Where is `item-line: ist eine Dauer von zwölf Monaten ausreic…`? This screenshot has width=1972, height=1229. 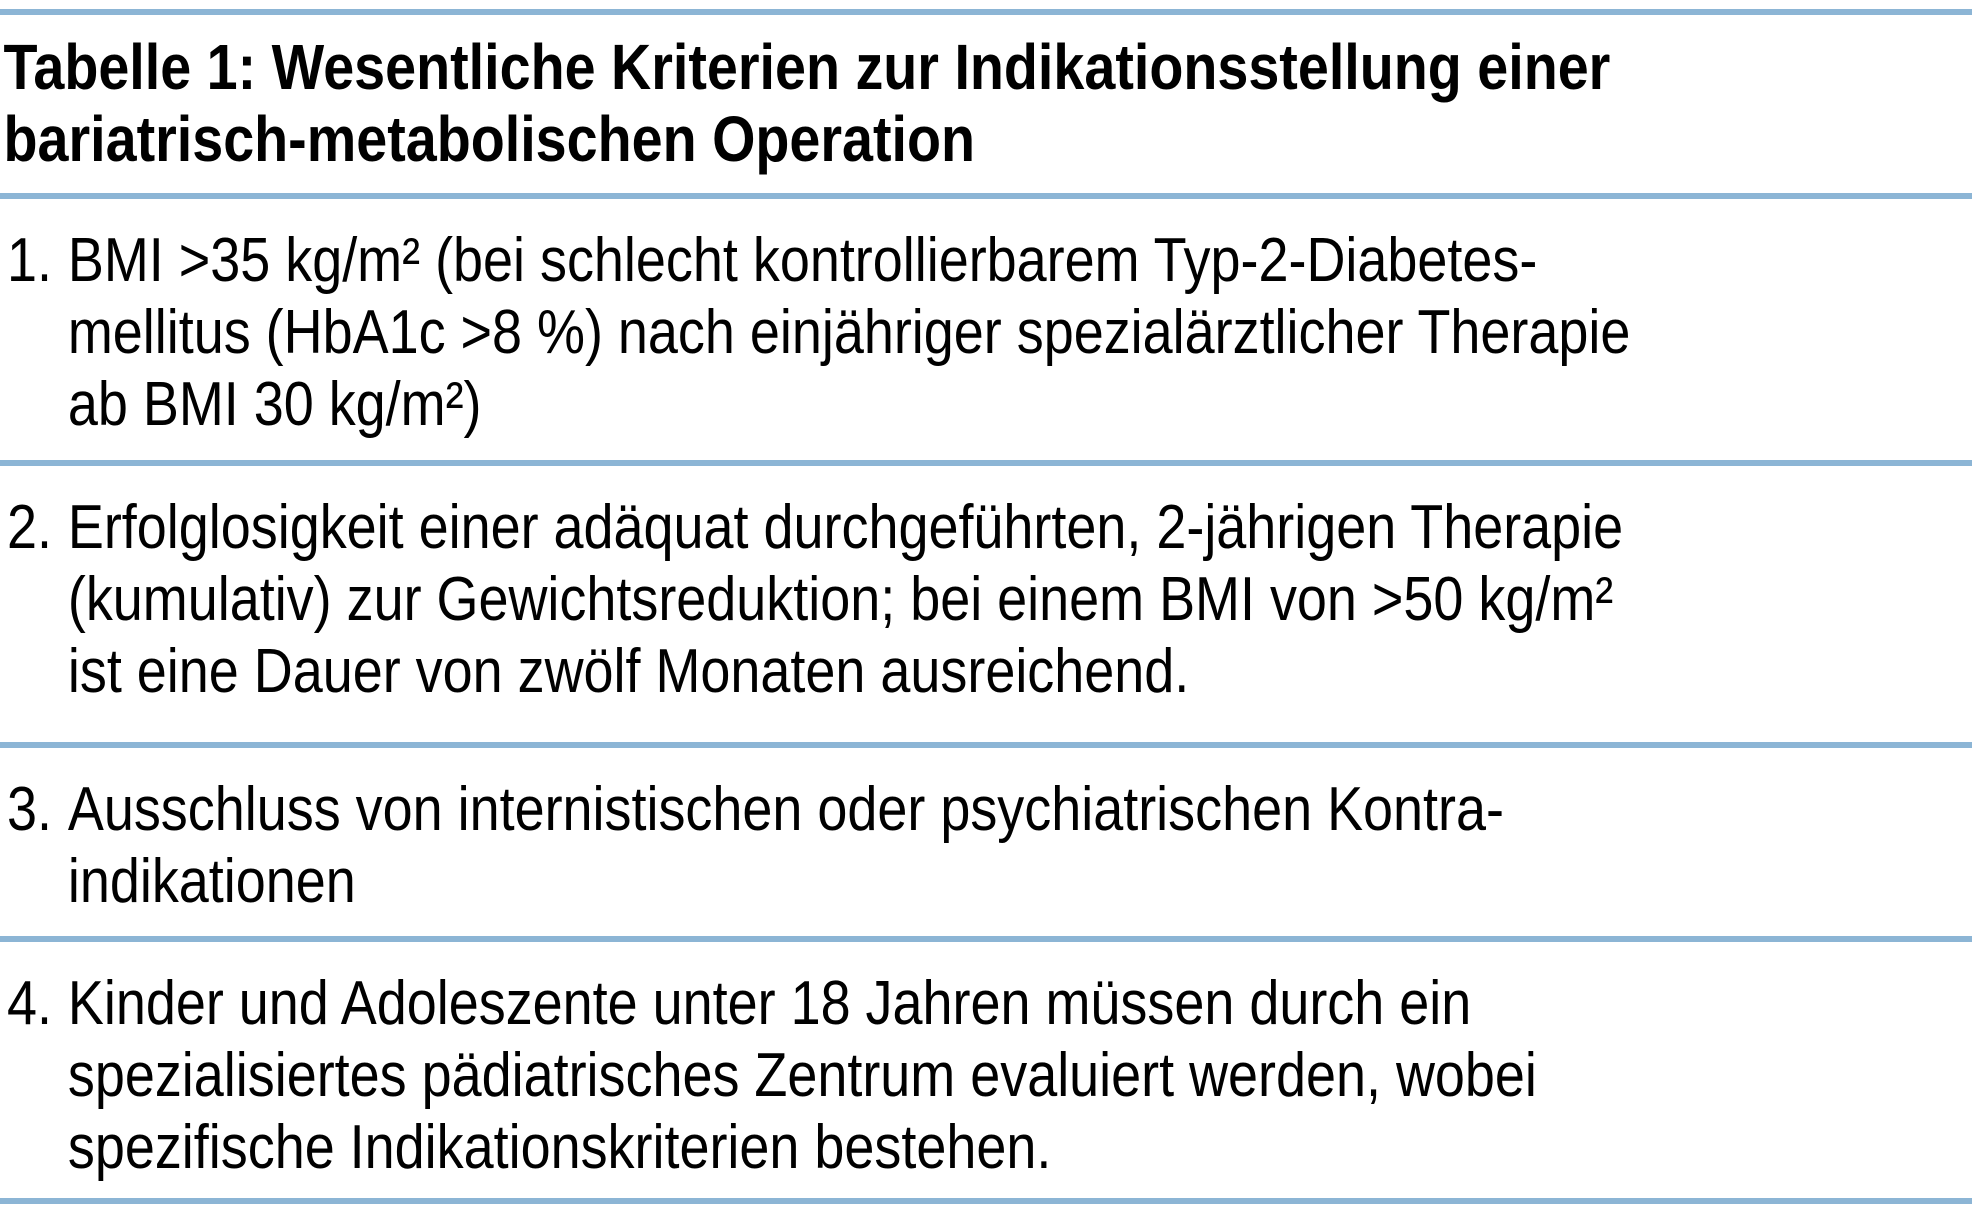
item-line: ist eine Dauer von zwölf Monaten ausreic… is located at coordinates (628, 671).